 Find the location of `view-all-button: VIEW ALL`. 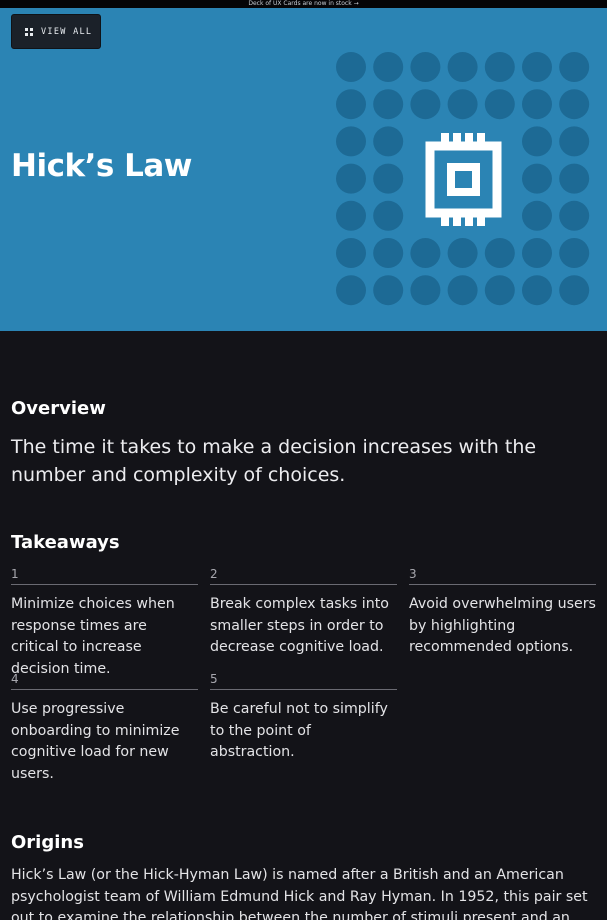

view-all-button: VIEW ALL is located at coordinates (56, 31).